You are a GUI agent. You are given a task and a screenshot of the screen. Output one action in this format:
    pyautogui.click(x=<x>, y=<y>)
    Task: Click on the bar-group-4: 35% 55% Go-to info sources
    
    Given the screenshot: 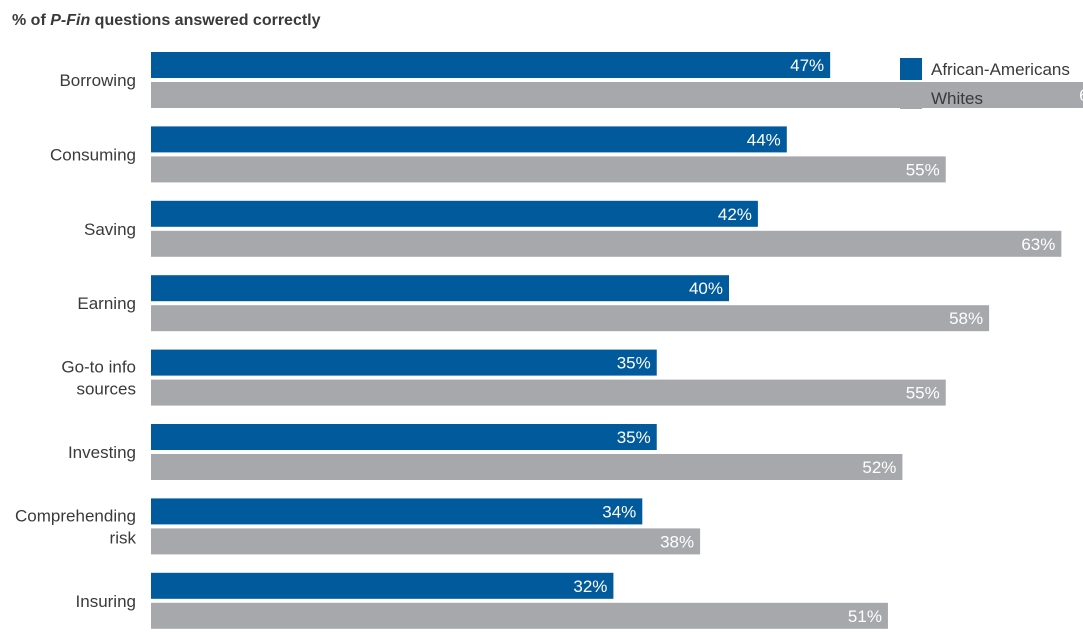 What is the action you would take?
    pyautogui.click(x=503, y=377)
    